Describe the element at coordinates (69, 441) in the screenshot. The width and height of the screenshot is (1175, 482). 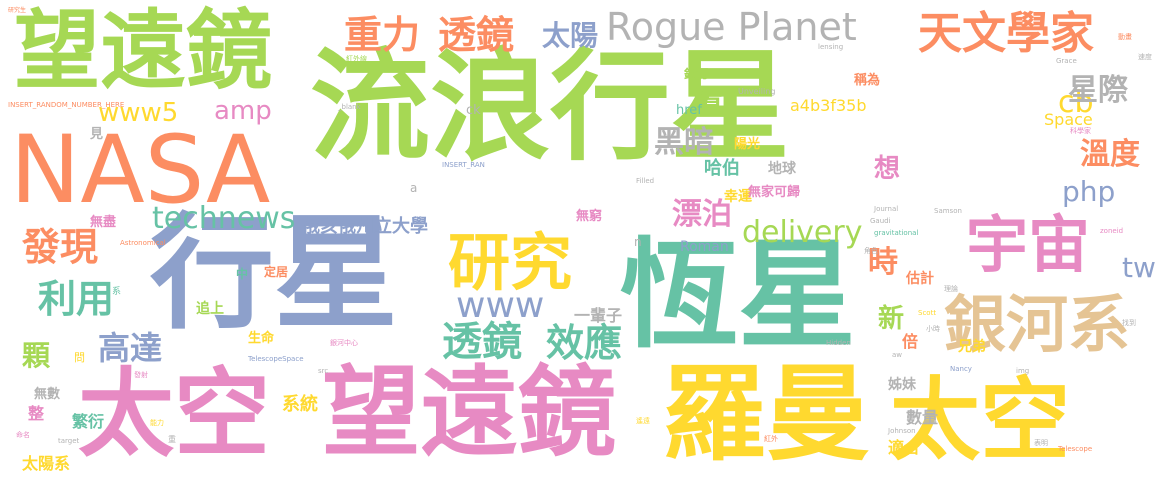
I see `word-cloud-word: target` at that location.